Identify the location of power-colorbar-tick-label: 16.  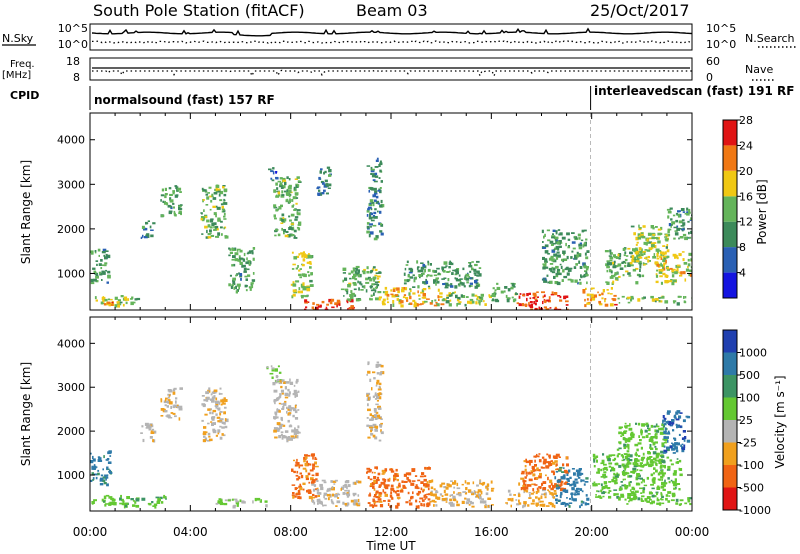
(746, 196).